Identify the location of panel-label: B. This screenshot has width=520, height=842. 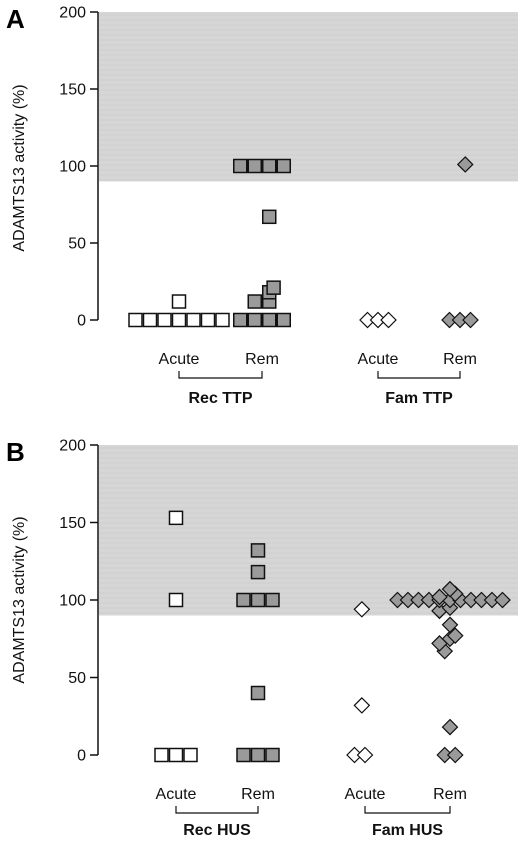
(15, 452).